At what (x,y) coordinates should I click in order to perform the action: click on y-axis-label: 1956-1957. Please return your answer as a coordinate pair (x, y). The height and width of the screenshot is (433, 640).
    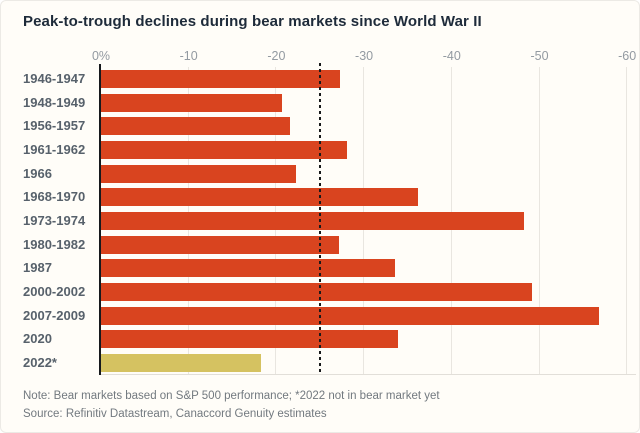
    Looking at the image, I should click on (54, 126).